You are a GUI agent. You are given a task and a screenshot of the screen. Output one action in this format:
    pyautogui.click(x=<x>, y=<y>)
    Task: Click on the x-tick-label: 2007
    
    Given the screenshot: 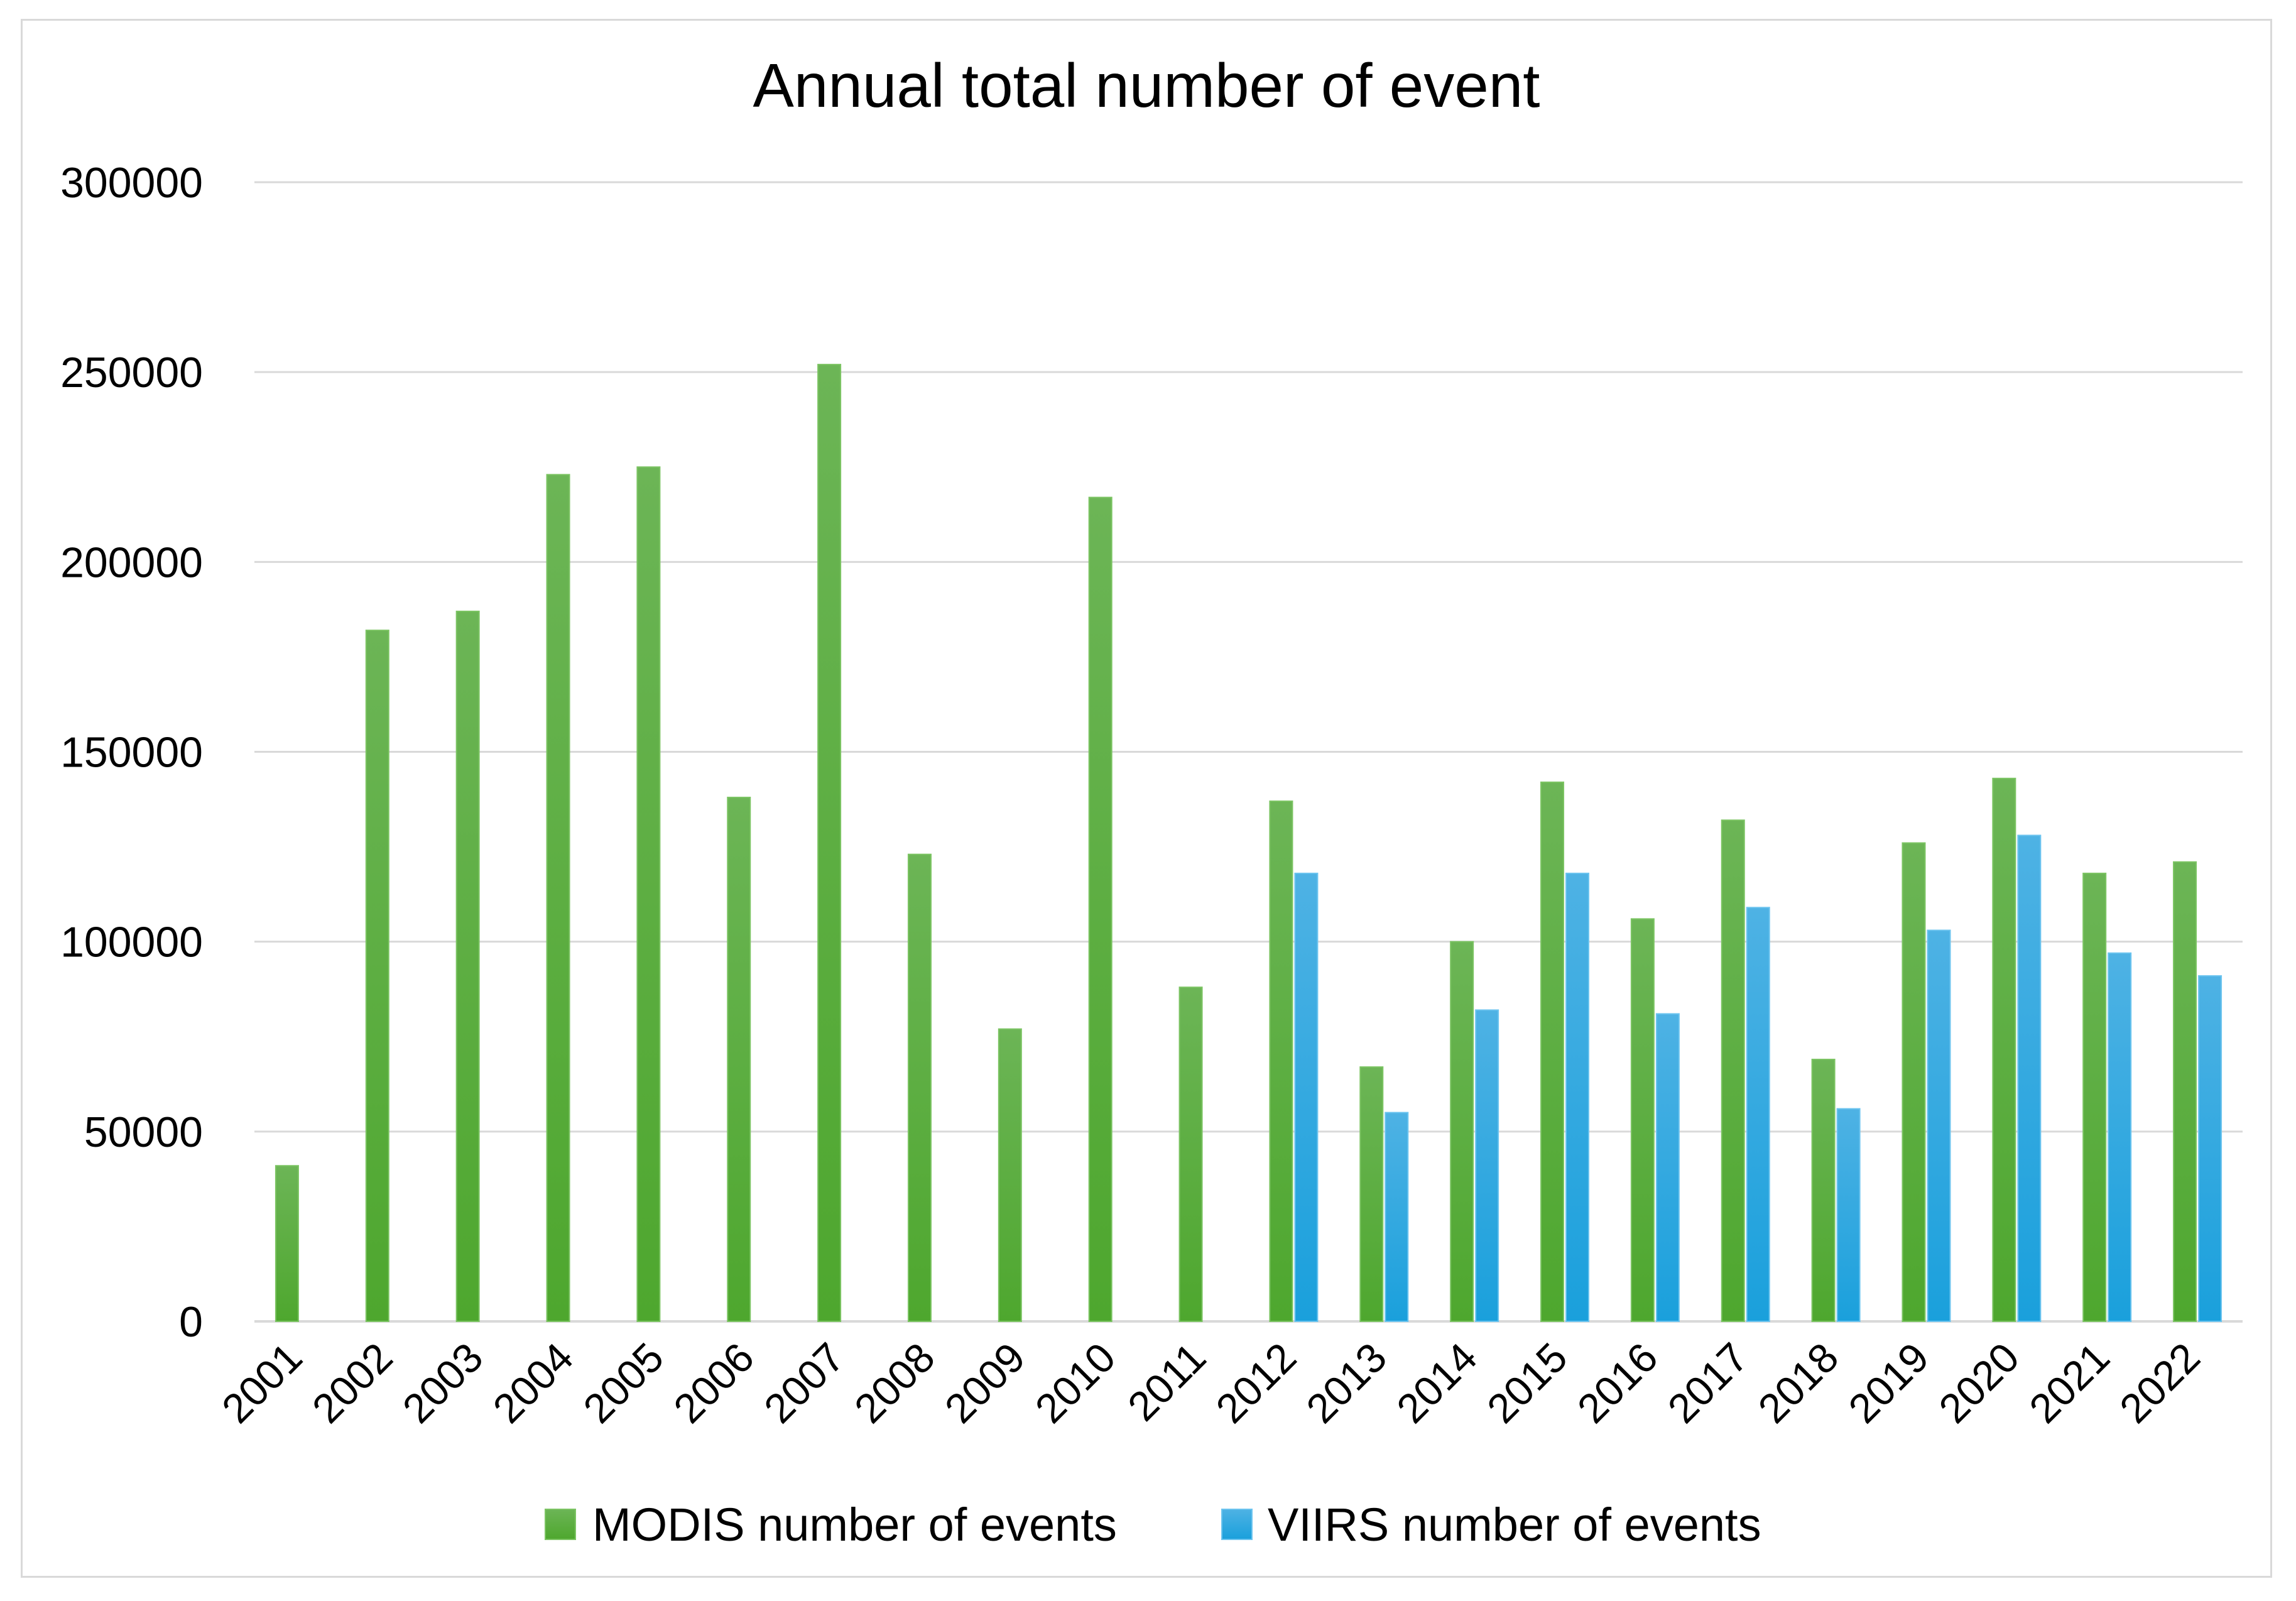 What is the action you would take?
    pyautogui.click(x=804, y=1383)
    